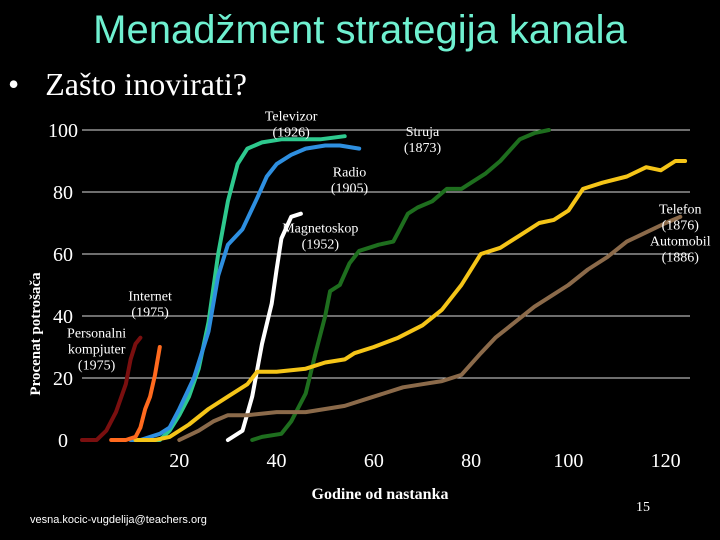 Image resolution: width=720 pixels, height=540 pixels. Describe the element at coordinates (423, 140) in the screenshot. I see `annotation-1: Struja (1873)` at that location.